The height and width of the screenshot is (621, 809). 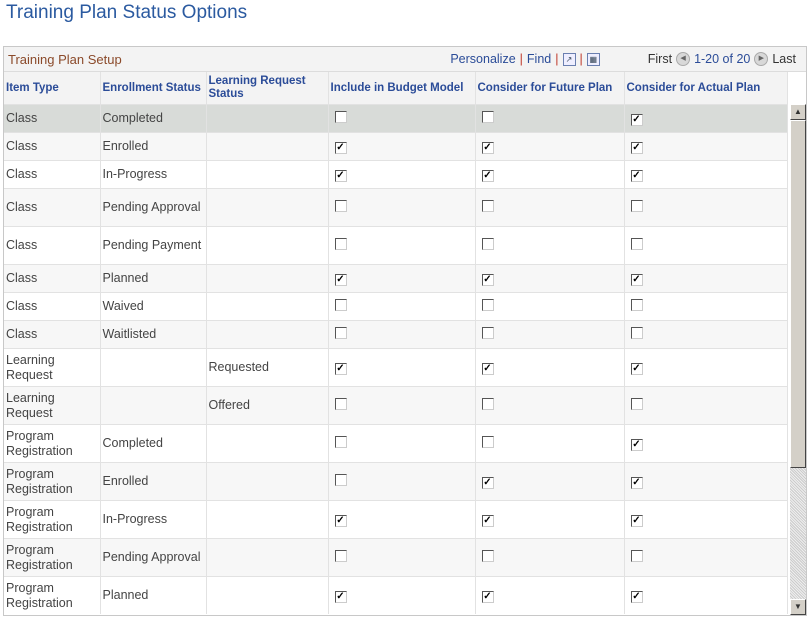 I want to click on next-icon: ▶, so click(x=761, y=59).